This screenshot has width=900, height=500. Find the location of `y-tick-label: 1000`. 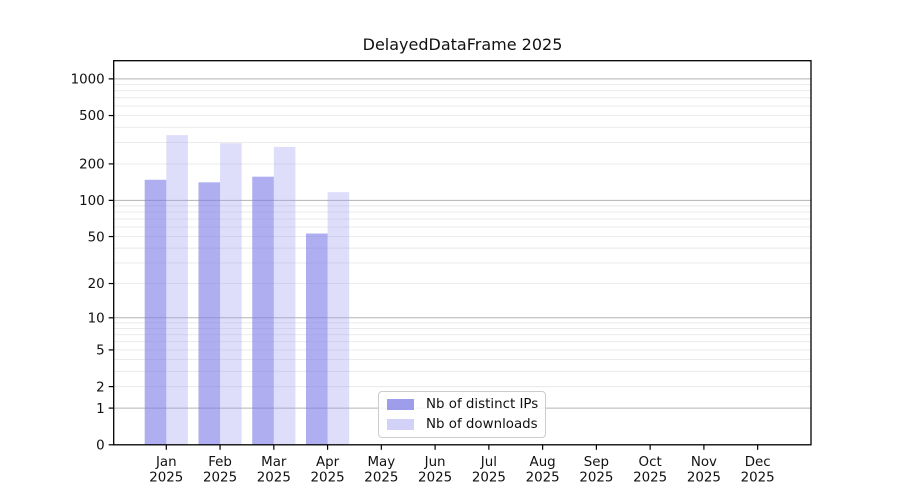

y-tick-label: 1000 is located at coordinates (88, 80).